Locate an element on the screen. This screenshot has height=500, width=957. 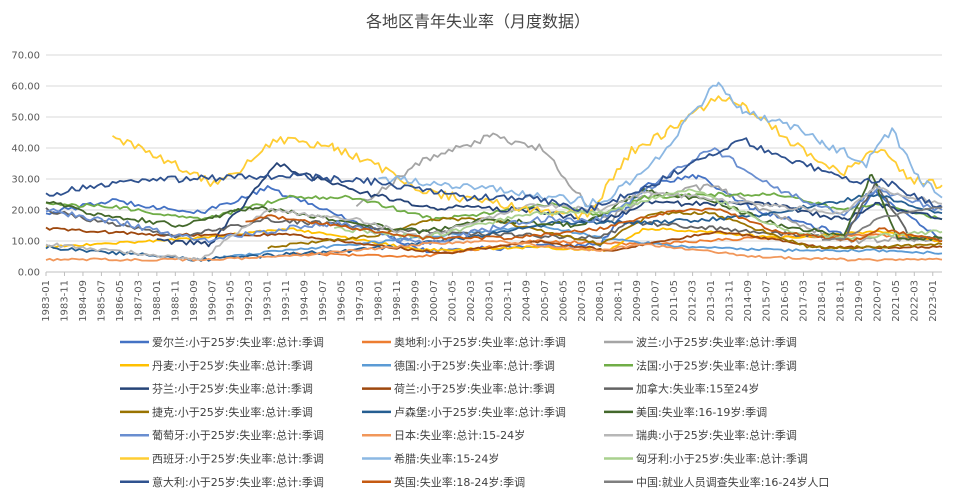
y-tick-label: 60.00 is located at coordinates (25, 87).